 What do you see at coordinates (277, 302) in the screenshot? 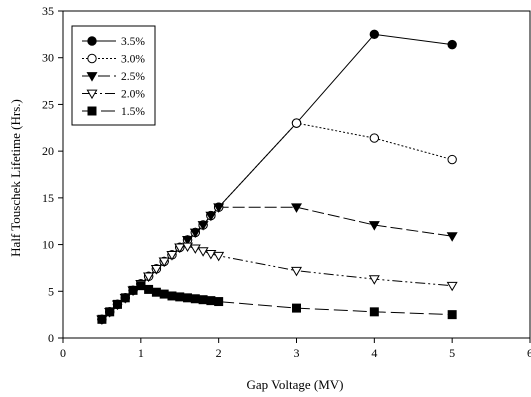
I see `series-markers-1.5%` at bounding box center [277, 302].